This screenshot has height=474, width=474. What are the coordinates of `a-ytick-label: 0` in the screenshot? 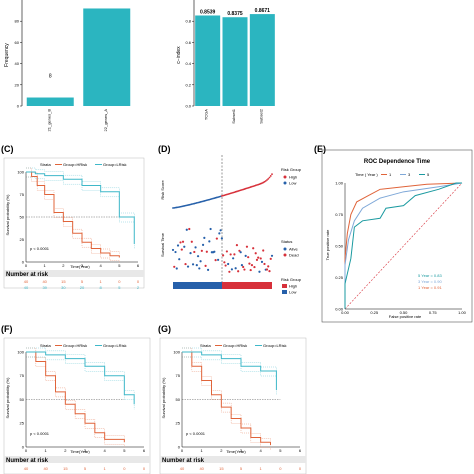 It's located at (18, 106).